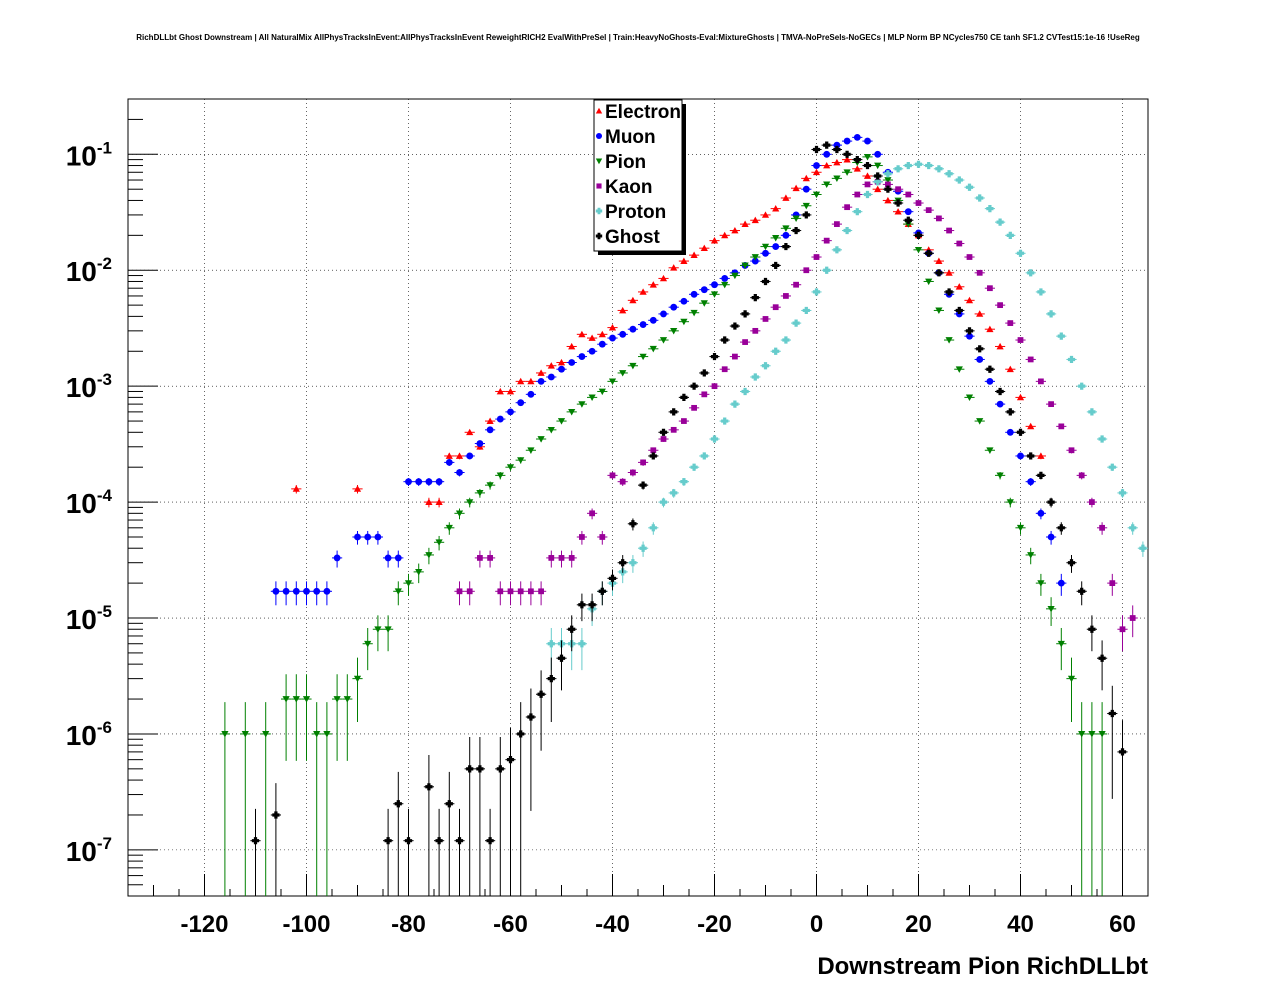 This screenshot has width=1276, height=996. Describe the element at coordinates (599, 236) in the screenshot. I see `legend-marker-ghost` at that location.